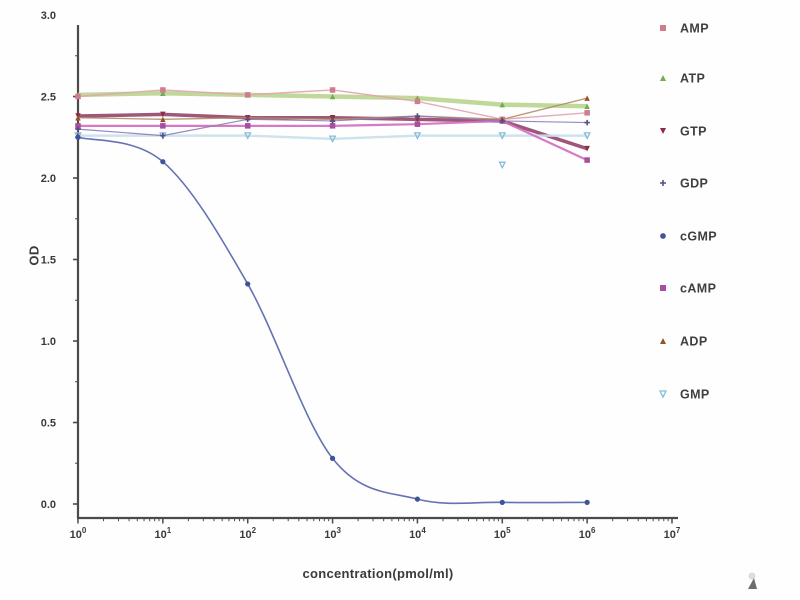 The image size is (800, 600). Describe the element at coordinates (687, 212) in the screenshot. I see `legend: AMP ATP GTP GDP cGMP cAMP ADP GMP` at that location.